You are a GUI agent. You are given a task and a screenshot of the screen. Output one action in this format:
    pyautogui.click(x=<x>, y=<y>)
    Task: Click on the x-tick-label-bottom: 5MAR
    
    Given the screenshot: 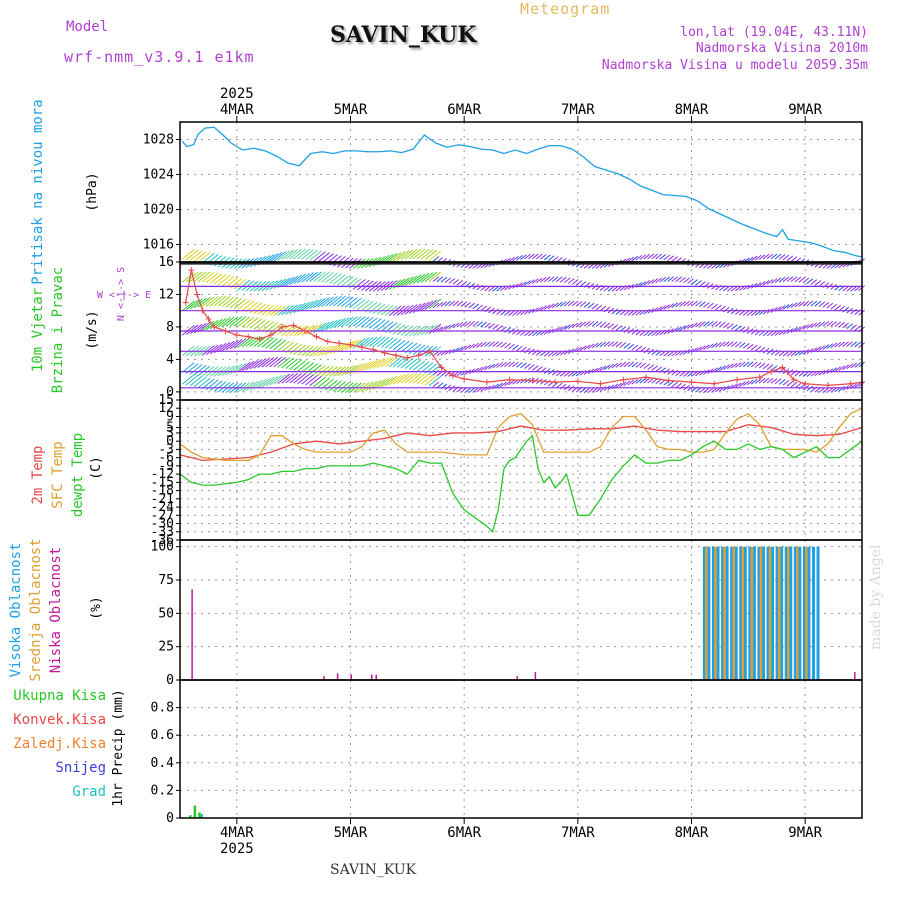 What is the action you would take?
    pyautogui.click(x=351, y=833)
    